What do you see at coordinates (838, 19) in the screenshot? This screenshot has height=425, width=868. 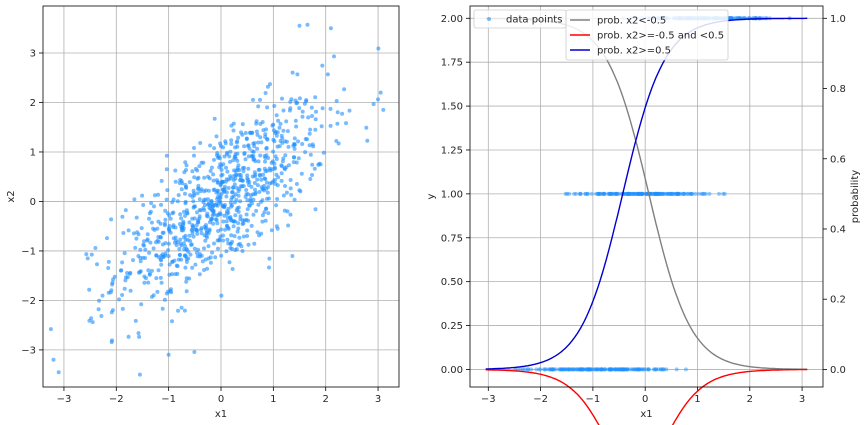 I see `y2-tick-label: 1.0` at bounding box center [838, 19].